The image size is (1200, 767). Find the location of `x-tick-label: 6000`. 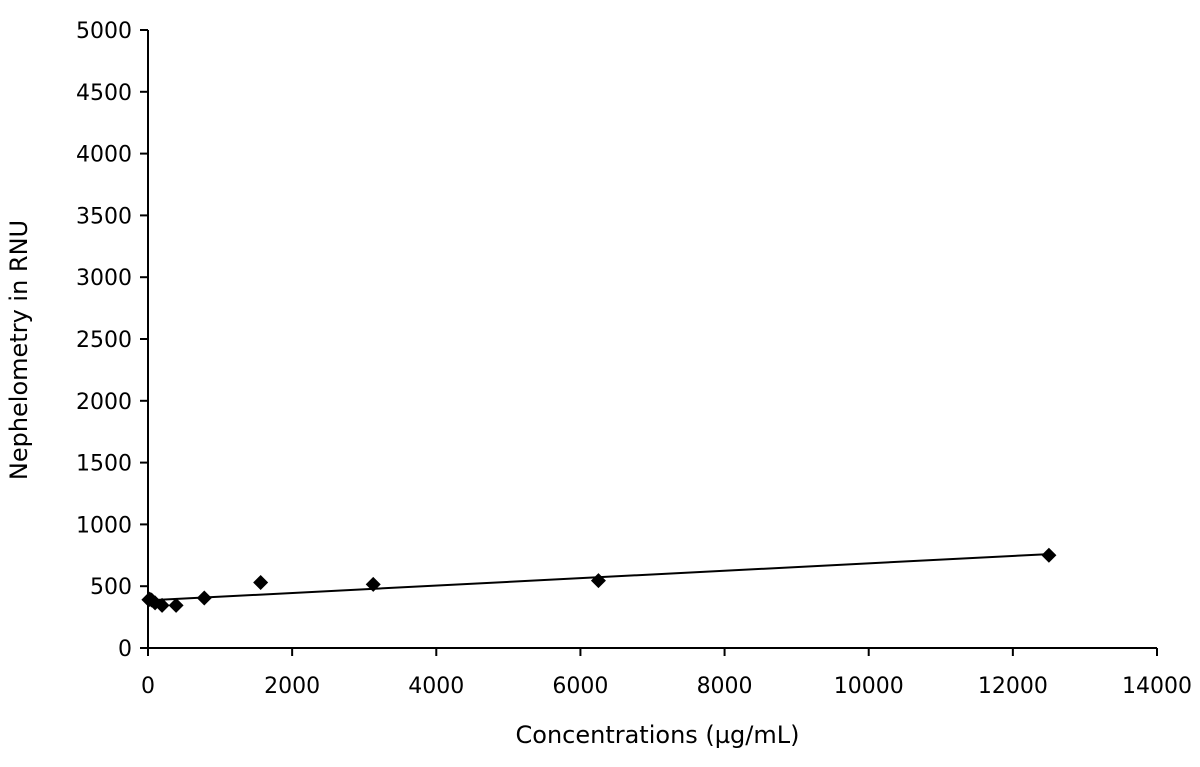

x-tick-label: 6000 is located at coordinates (580, 686).